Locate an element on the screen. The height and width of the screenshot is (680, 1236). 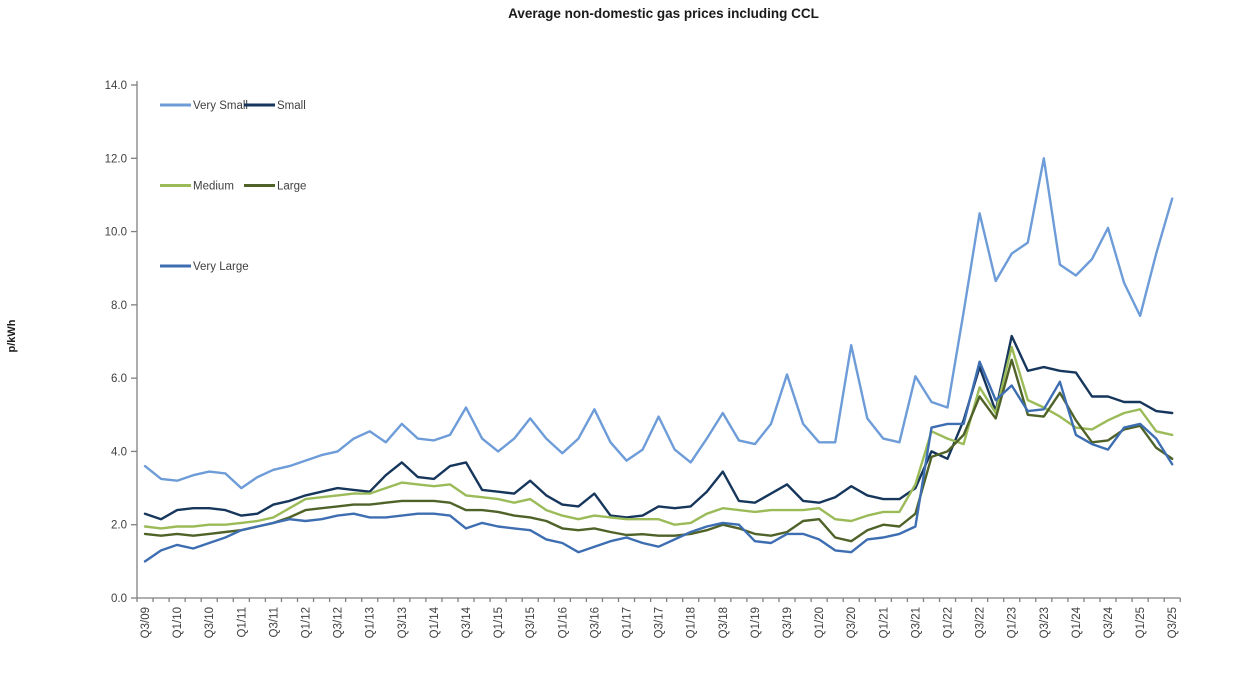
x-tick-label: Q1/22 is located at coordinates (949, 622).